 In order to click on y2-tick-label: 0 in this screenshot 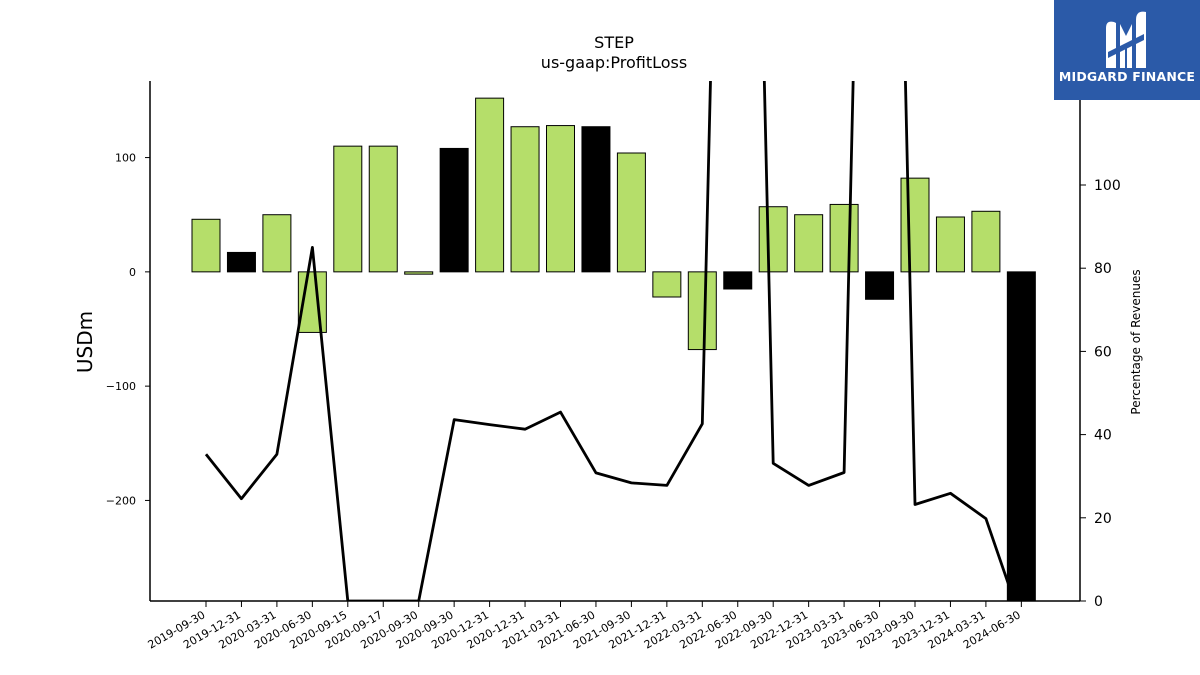, I will do `click(1098, 602)`.